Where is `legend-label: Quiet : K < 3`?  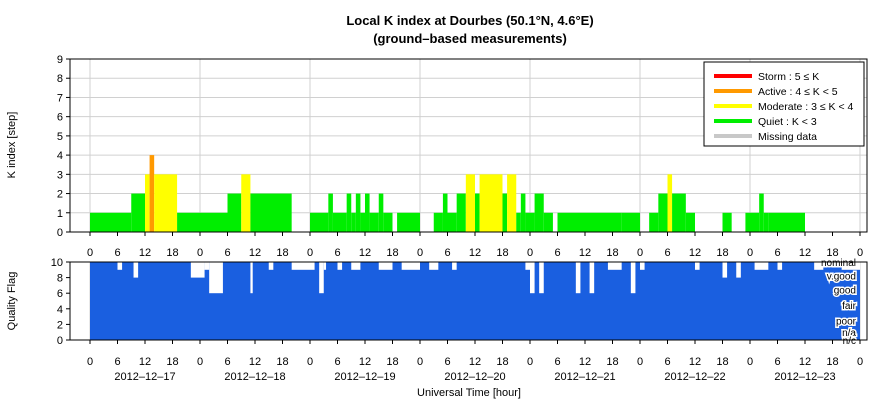 legend-label: Quiet : K < 3 is located at coordinates (787, 122).